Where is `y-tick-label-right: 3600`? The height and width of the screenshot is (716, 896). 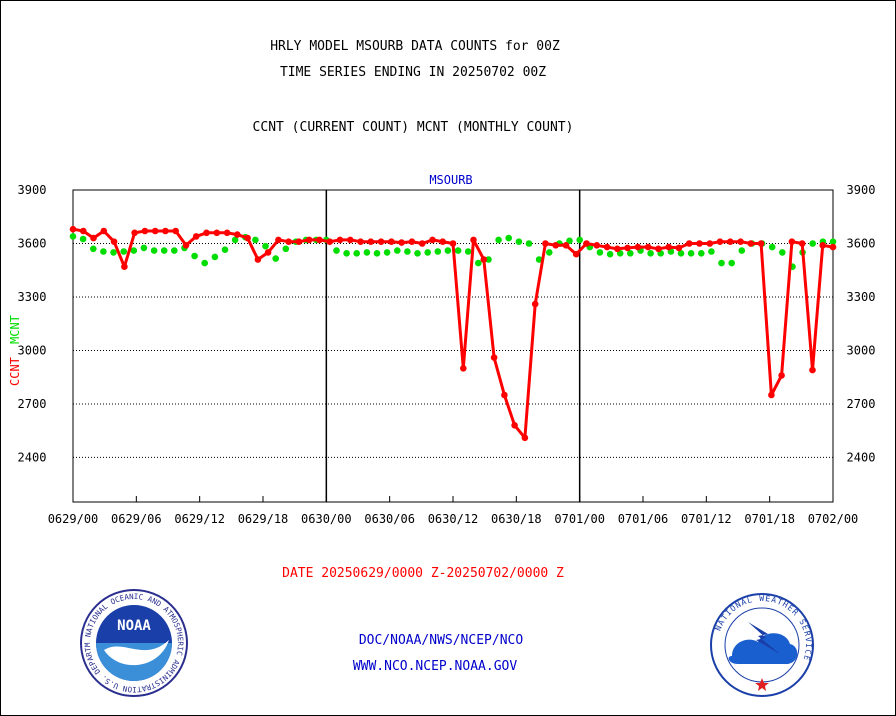
y-tick-label-right: 3600 is located at coordinates (861, 243).